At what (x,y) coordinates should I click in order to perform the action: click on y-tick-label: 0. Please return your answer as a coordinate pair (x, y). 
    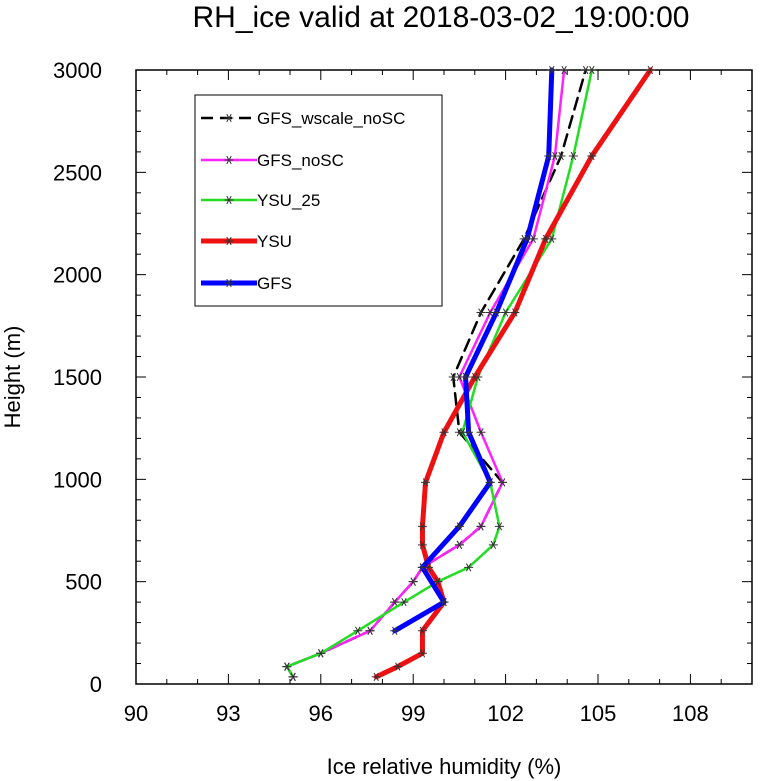
    Looking at the image, I should click on (96, 684).